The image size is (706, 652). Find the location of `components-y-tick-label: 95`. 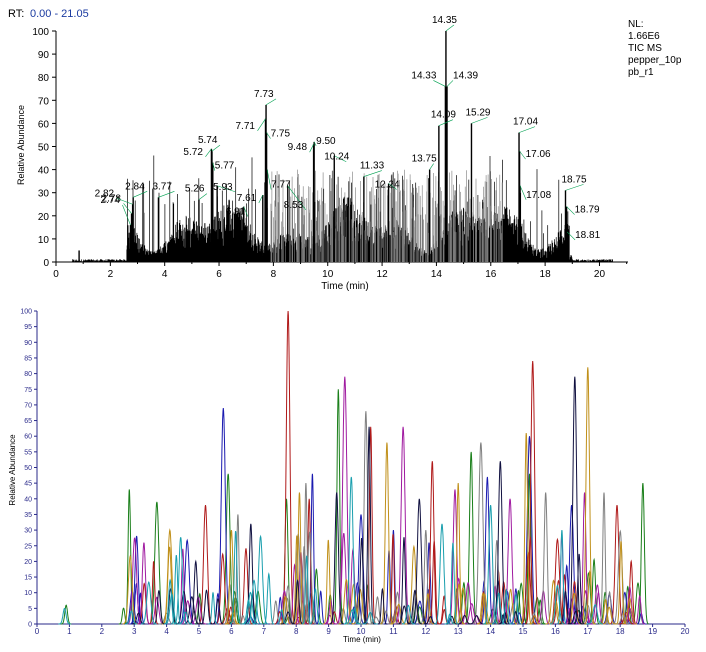

components-y-tick-label: 95 is located at coordinates (28, 327).